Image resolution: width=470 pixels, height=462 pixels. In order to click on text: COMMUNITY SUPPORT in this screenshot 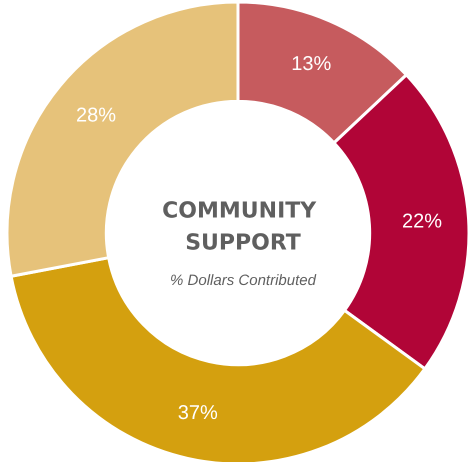, I will do `click(243, 227)`.